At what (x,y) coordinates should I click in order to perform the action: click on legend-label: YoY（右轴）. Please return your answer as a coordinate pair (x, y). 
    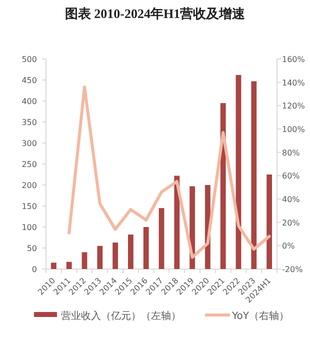
    Looking at the image, I should click on (260, 316).